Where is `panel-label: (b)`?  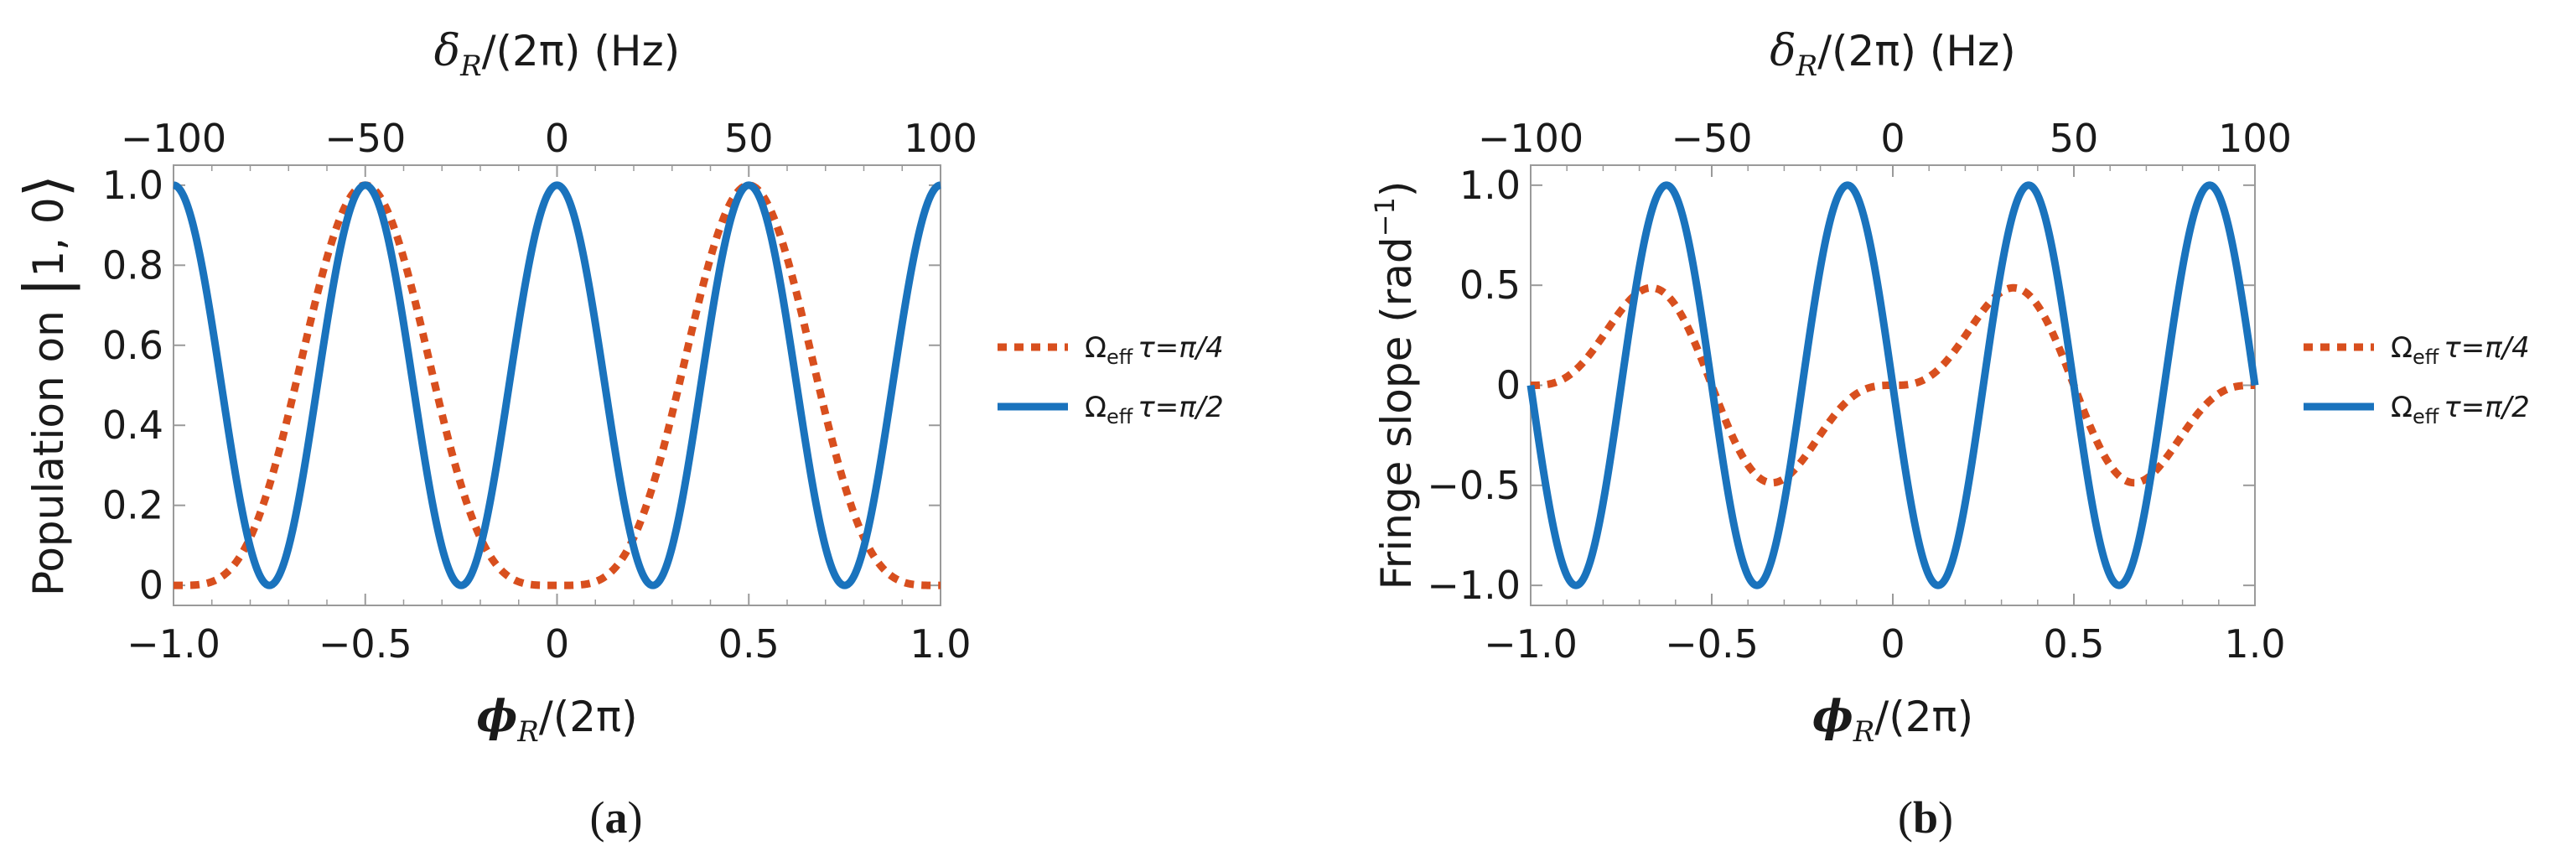
panel-label: (b) is located at coordinates (1926, 817).